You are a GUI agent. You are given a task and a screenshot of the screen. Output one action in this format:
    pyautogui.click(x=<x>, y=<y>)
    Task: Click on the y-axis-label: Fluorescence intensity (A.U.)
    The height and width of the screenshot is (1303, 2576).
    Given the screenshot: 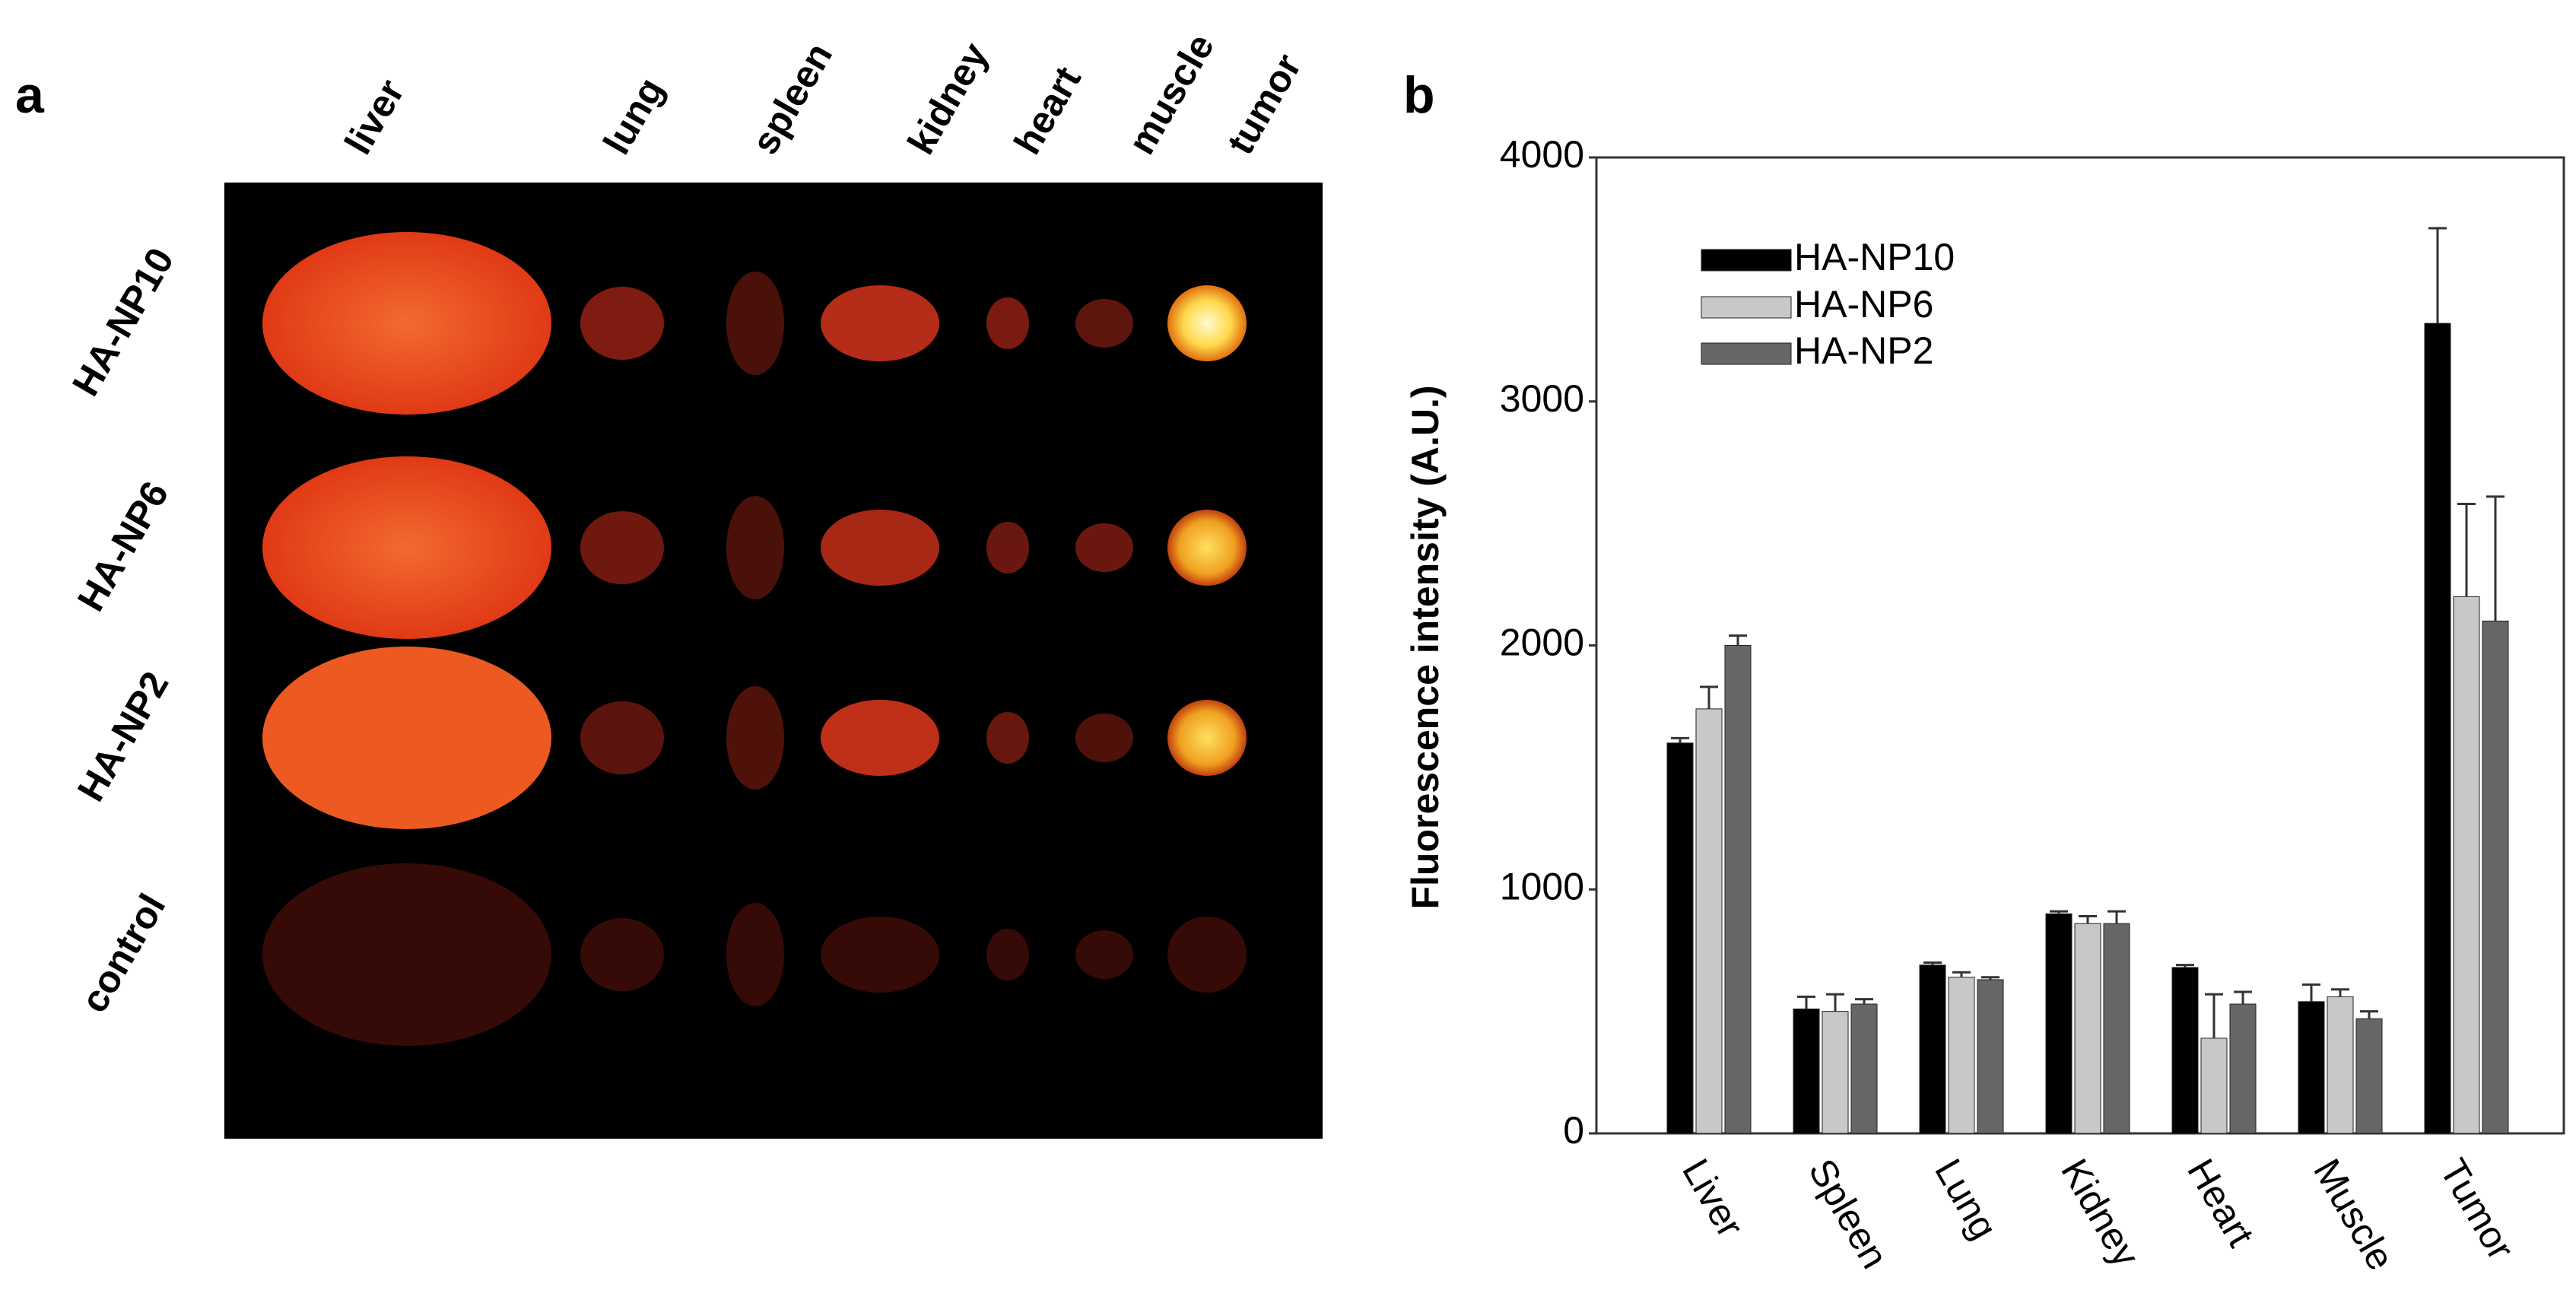 What is the action you would take?
    pyautogui.click(x=1425, y=647)
    